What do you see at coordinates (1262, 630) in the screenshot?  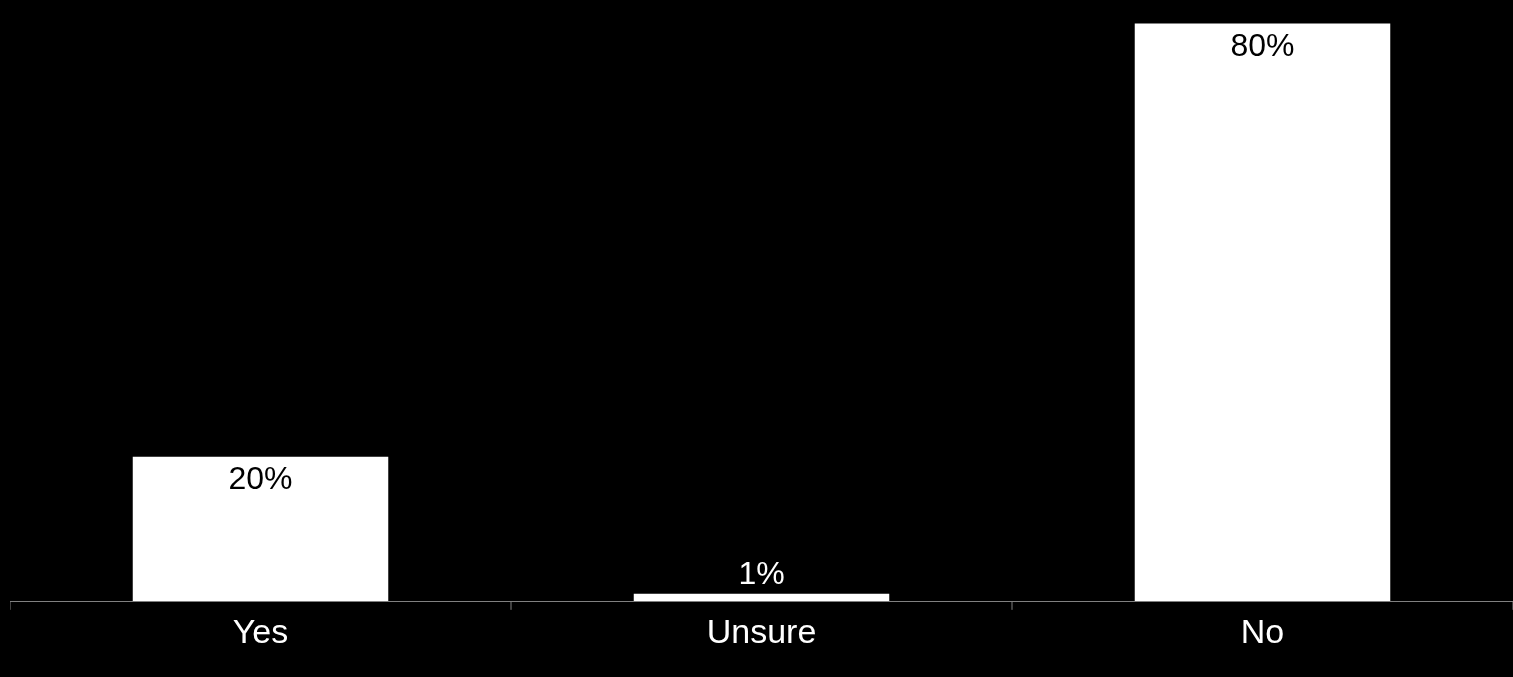 I see `x-tick-label: No` at bounding box center [1262, 630].